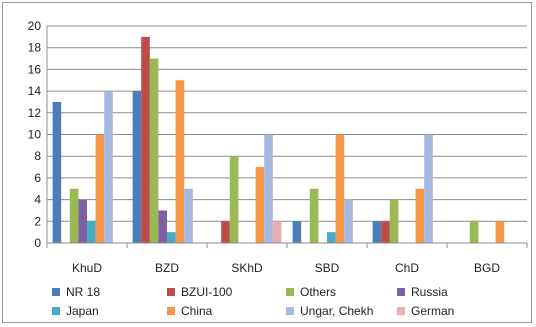 This screenshot has height=327, width=536. What do you see at coordinates (247, 268) in the screenshot?
I see `x-tick-label: SKhD` at bounding box center [247, 268].